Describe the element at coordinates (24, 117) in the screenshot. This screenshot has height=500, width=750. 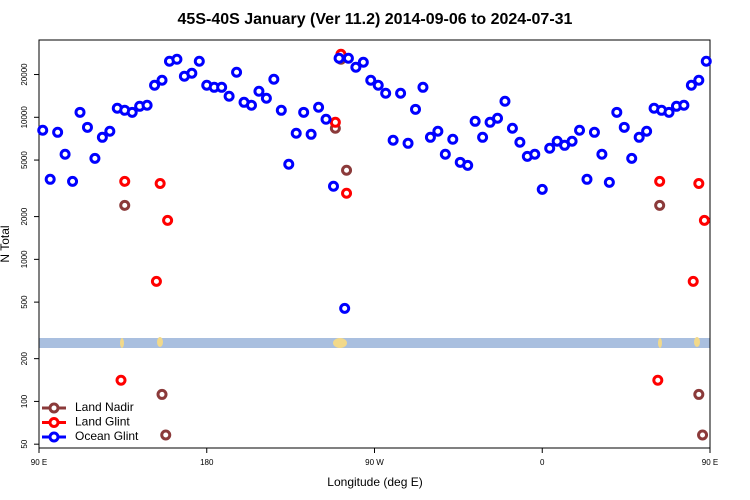
I see `y-tick-label: 10000` at that location.